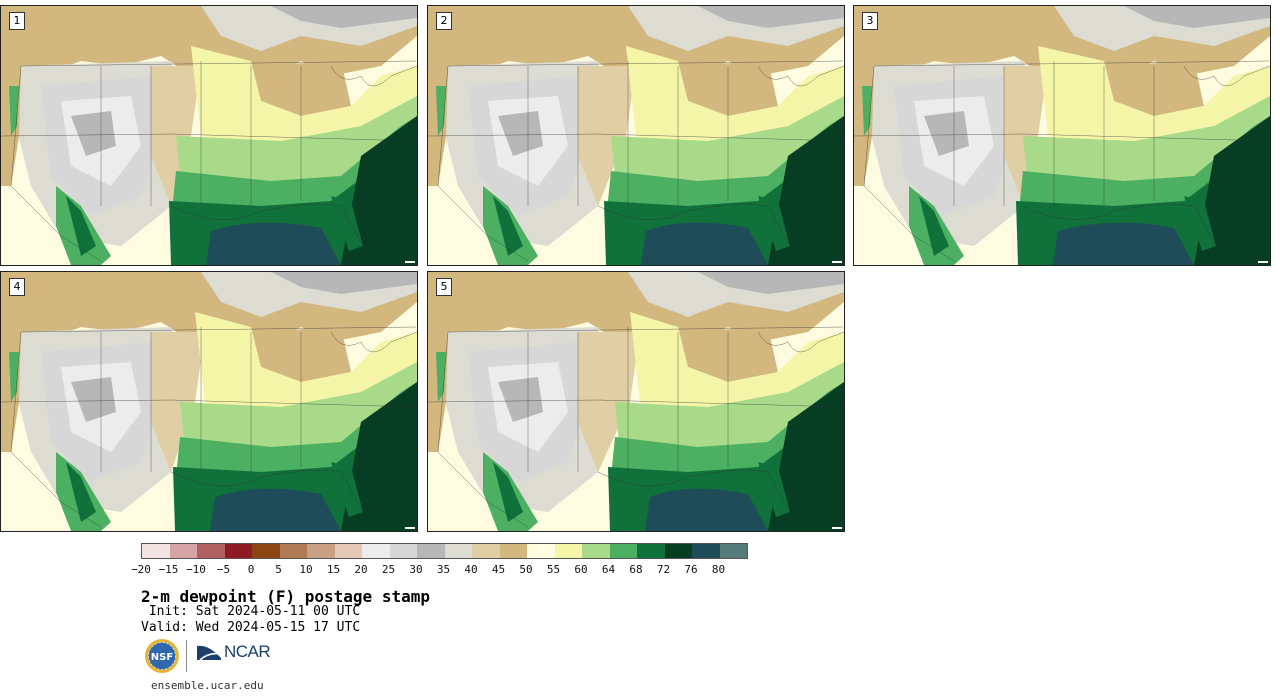 This screenshot has width=1280, height=696. I want to click on colorbar-tick: 64, so click(608, 569).